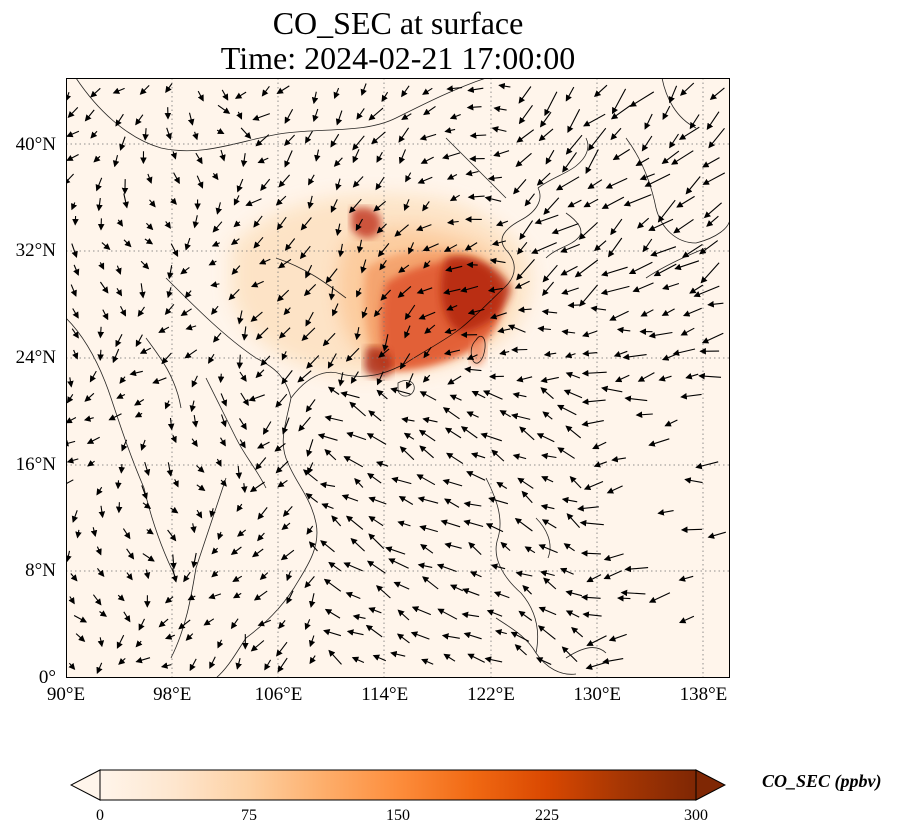  What do you see at coordinates (35, 144) in the screenshot?
I see `lat-tick-label: 40°N` at bounding box center [35, 144].